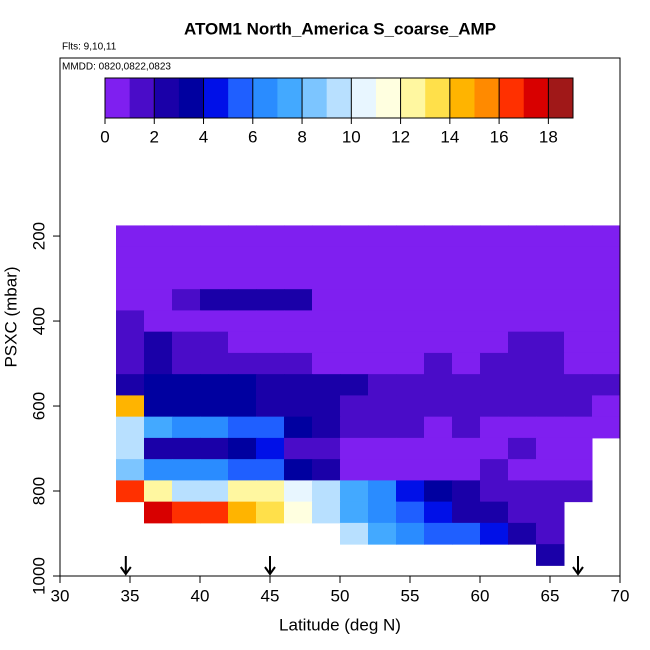 Image resolution: width=650 pixels, height=650 pixels. I want to click on x-tick-label: 50, so click(340, 595).